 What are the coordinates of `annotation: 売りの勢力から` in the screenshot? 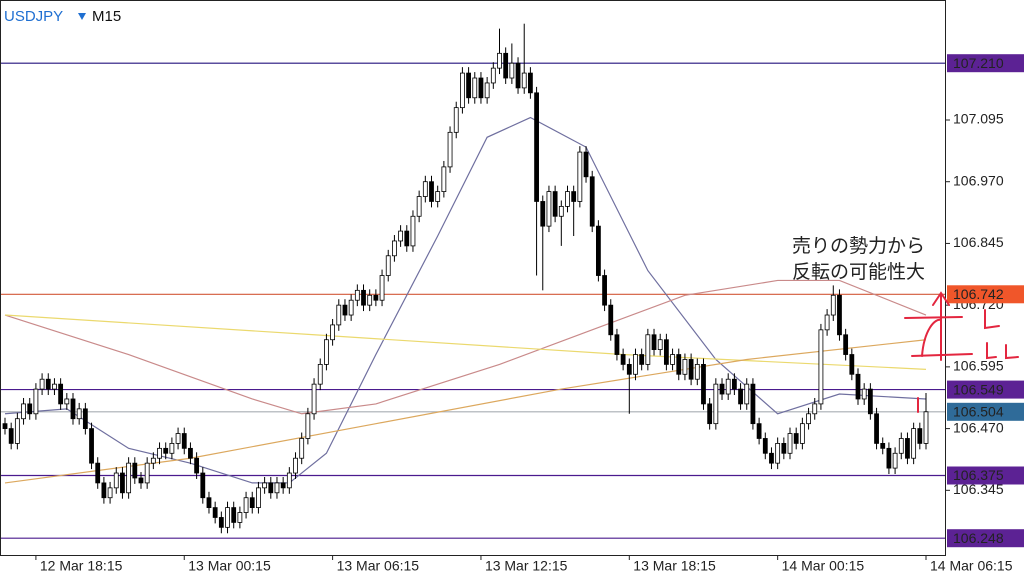 It's located at (858, 246).